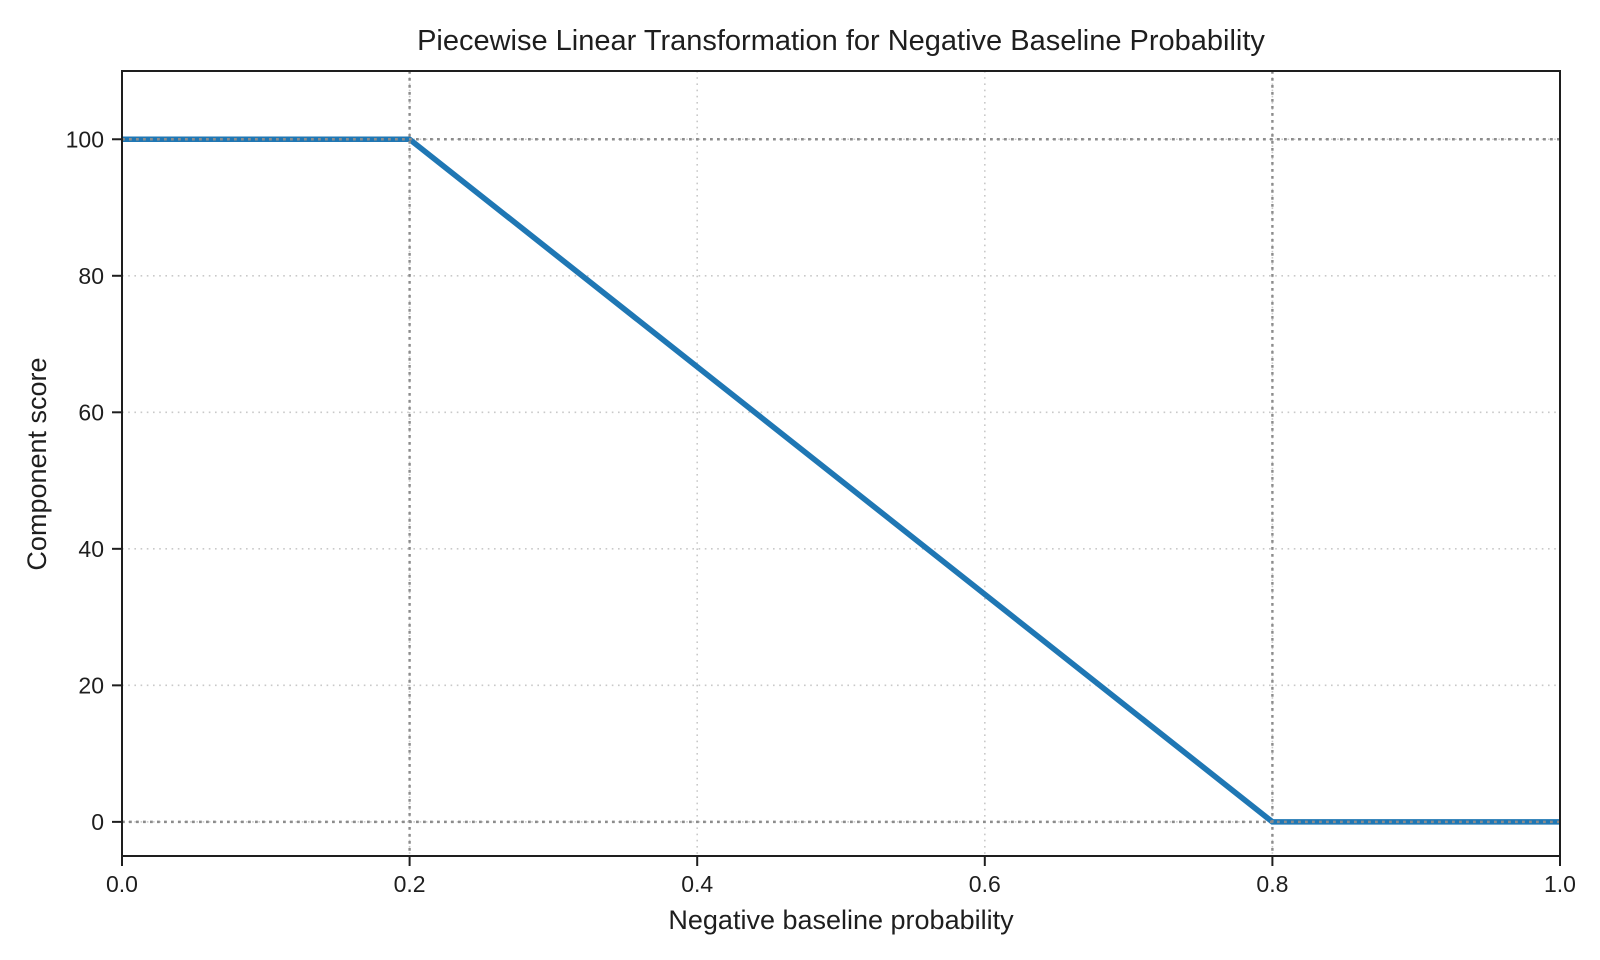 The width and height of the screenshot is (1600, 960). Describe the element at coordinates (91, 685) in the screenshot. I see `y-tick-label-20: 20` at that location.